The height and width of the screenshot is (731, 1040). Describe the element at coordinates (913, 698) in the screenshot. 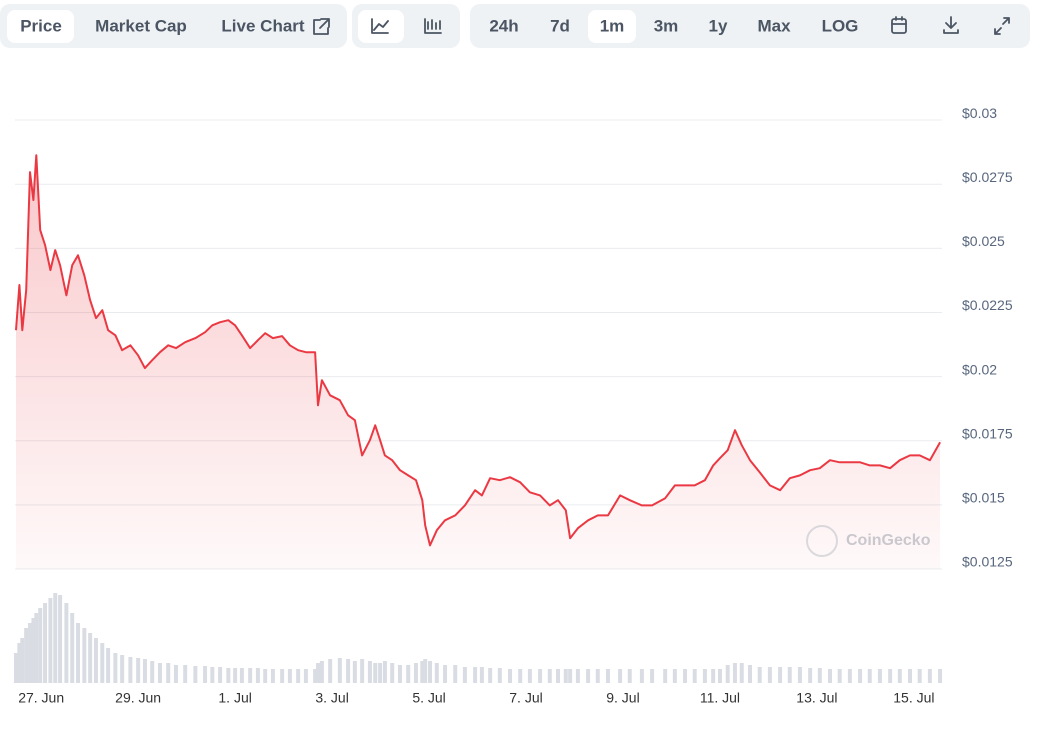

I see `x-tick-label: 15. Jul` at that location.